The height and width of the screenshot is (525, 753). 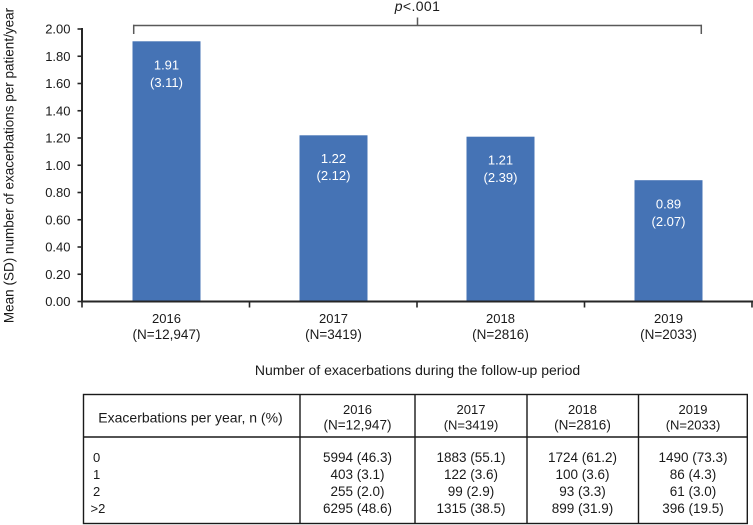 What do you see at coordinates (57, 274) in the screenshot?
I see `svg-text: 0.20` at bounding box center [57, 274].